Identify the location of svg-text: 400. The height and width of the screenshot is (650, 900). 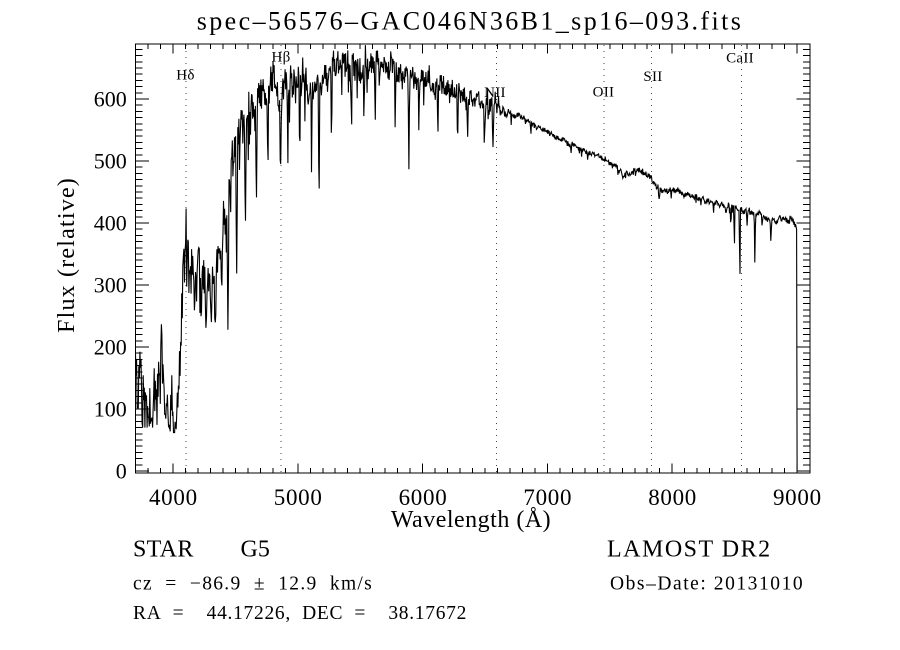
(110, 222).